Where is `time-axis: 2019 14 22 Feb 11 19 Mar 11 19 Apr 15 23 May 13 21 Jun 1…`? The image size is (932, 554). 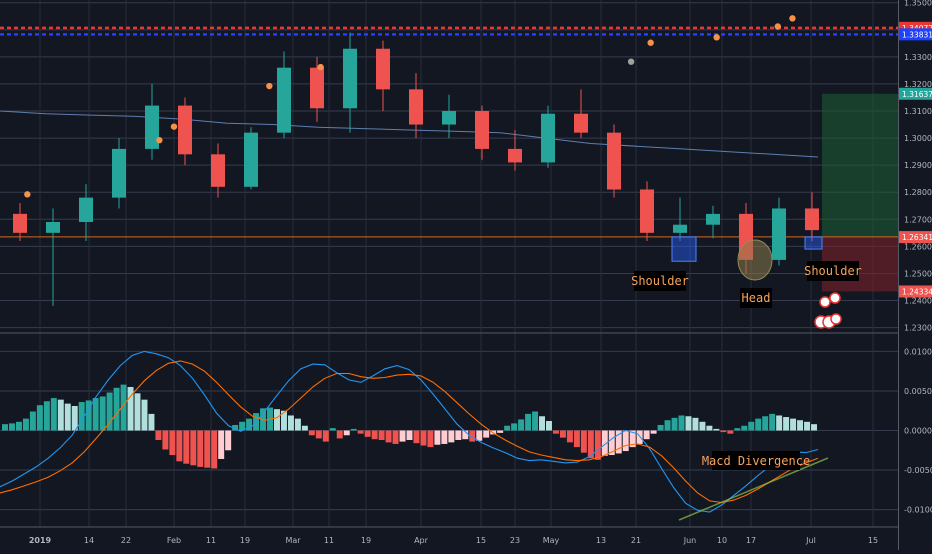
time-axis: 2019 14 22 Feb 11 19 Mar 11 19 Apr 15 23 May 13 21 Jun 1… is located at coordinates (453, 540).